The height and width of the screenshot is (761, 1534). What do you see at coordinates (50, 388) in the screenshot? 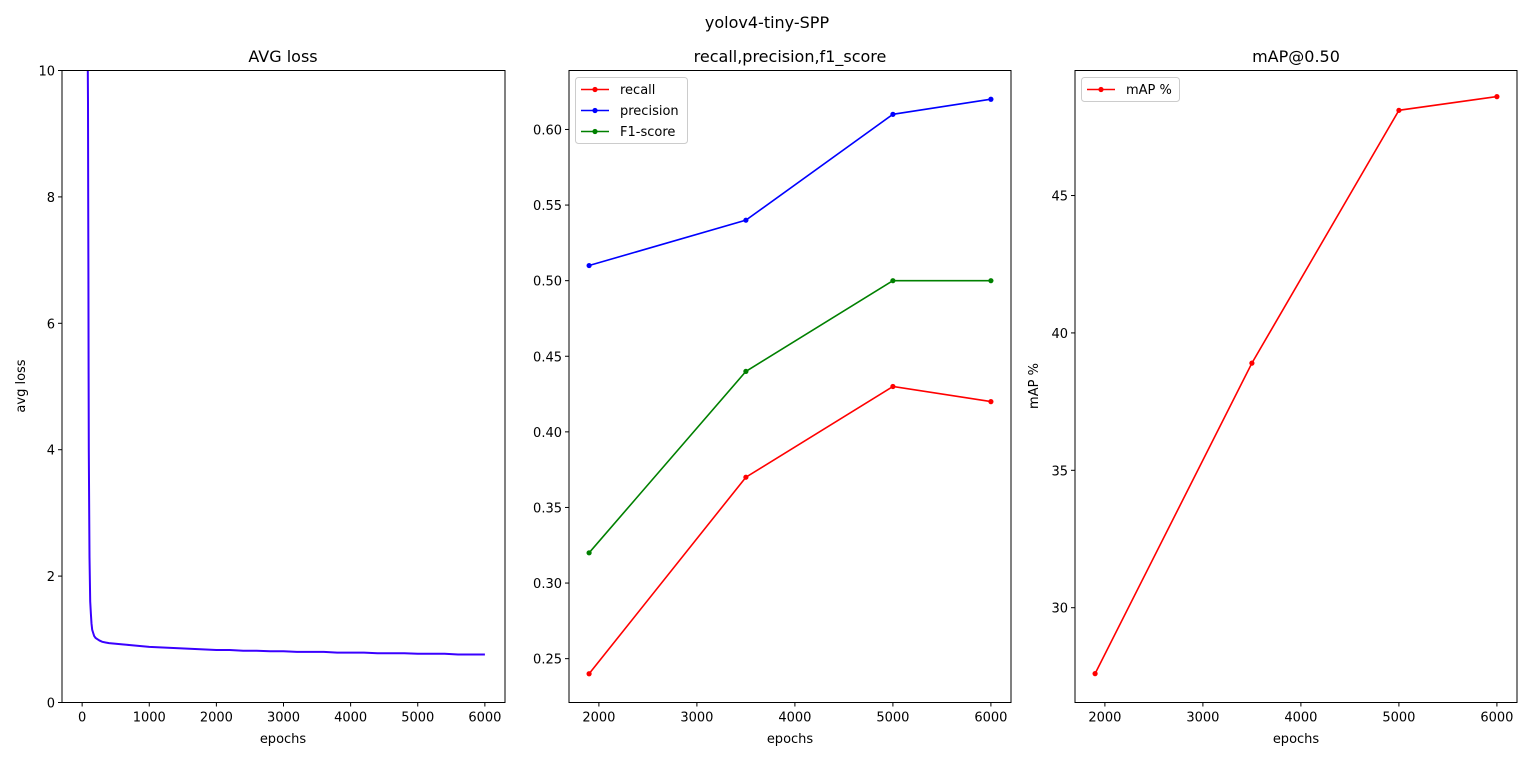
I see `avg-loss-y-axis: 0 2 4 6 8 10` at bounding box center [50, 388].